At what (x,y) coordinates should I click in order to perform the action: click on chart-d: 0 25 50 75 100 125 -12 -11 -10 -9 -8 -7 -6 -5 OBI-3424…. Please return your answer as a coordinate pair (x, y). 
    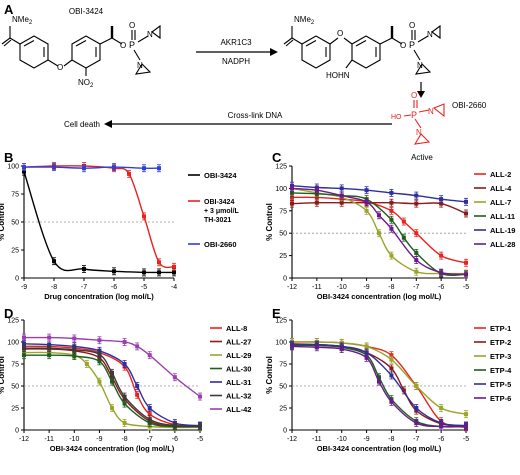
    Looking at the image, I should click on (125, 386).